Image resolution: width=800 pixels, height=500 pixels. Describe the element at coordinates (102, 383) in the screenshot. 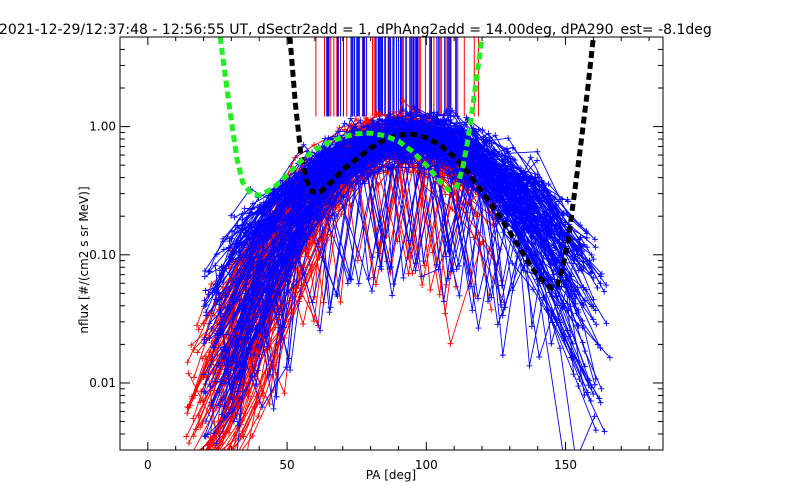

I see `y-tick-label: 0.01` at that location.